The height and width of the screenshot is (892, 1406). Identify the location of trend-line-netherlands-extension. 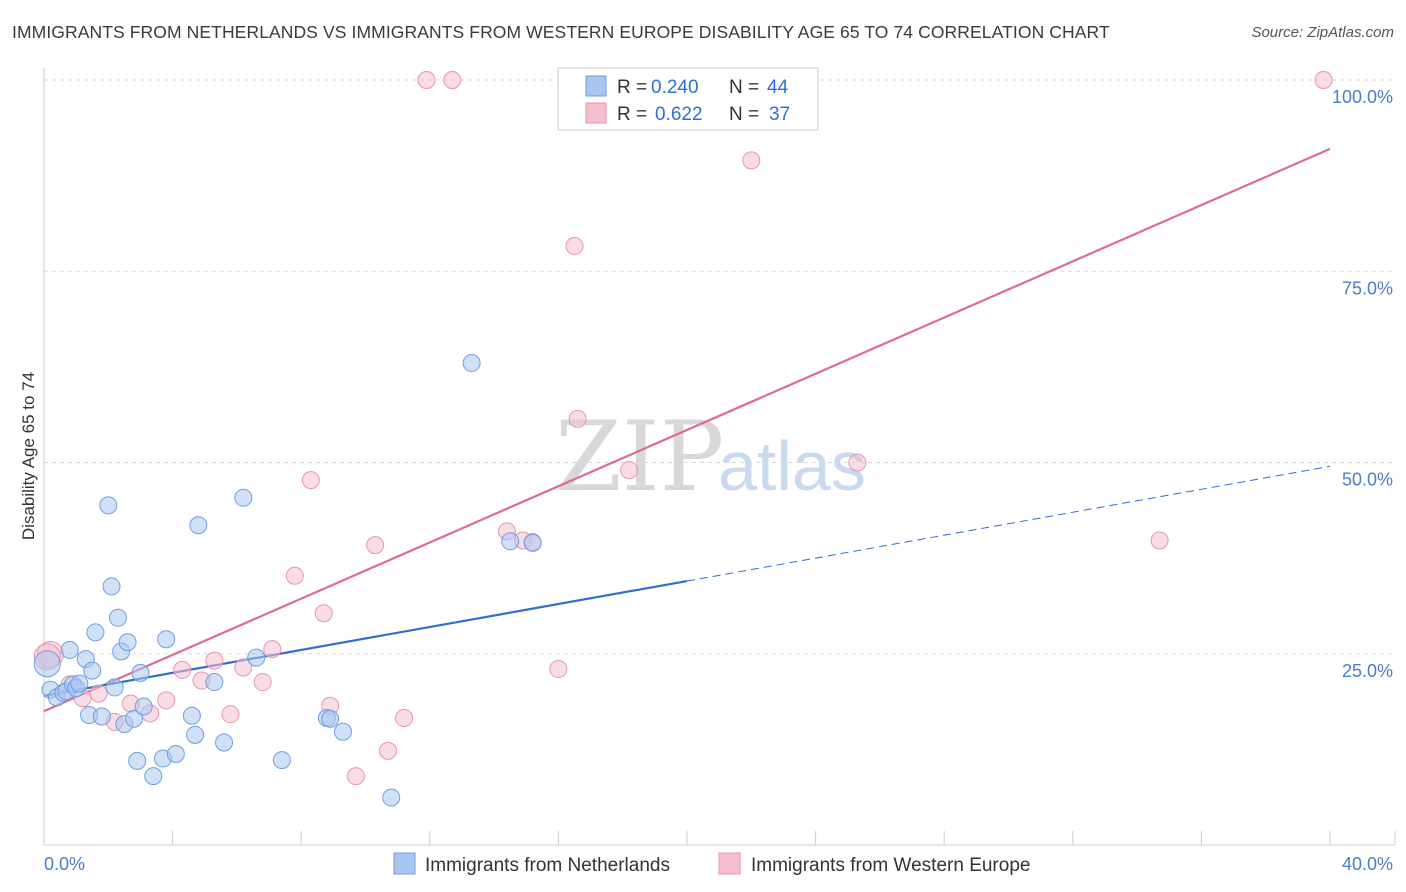
(1008, 523).